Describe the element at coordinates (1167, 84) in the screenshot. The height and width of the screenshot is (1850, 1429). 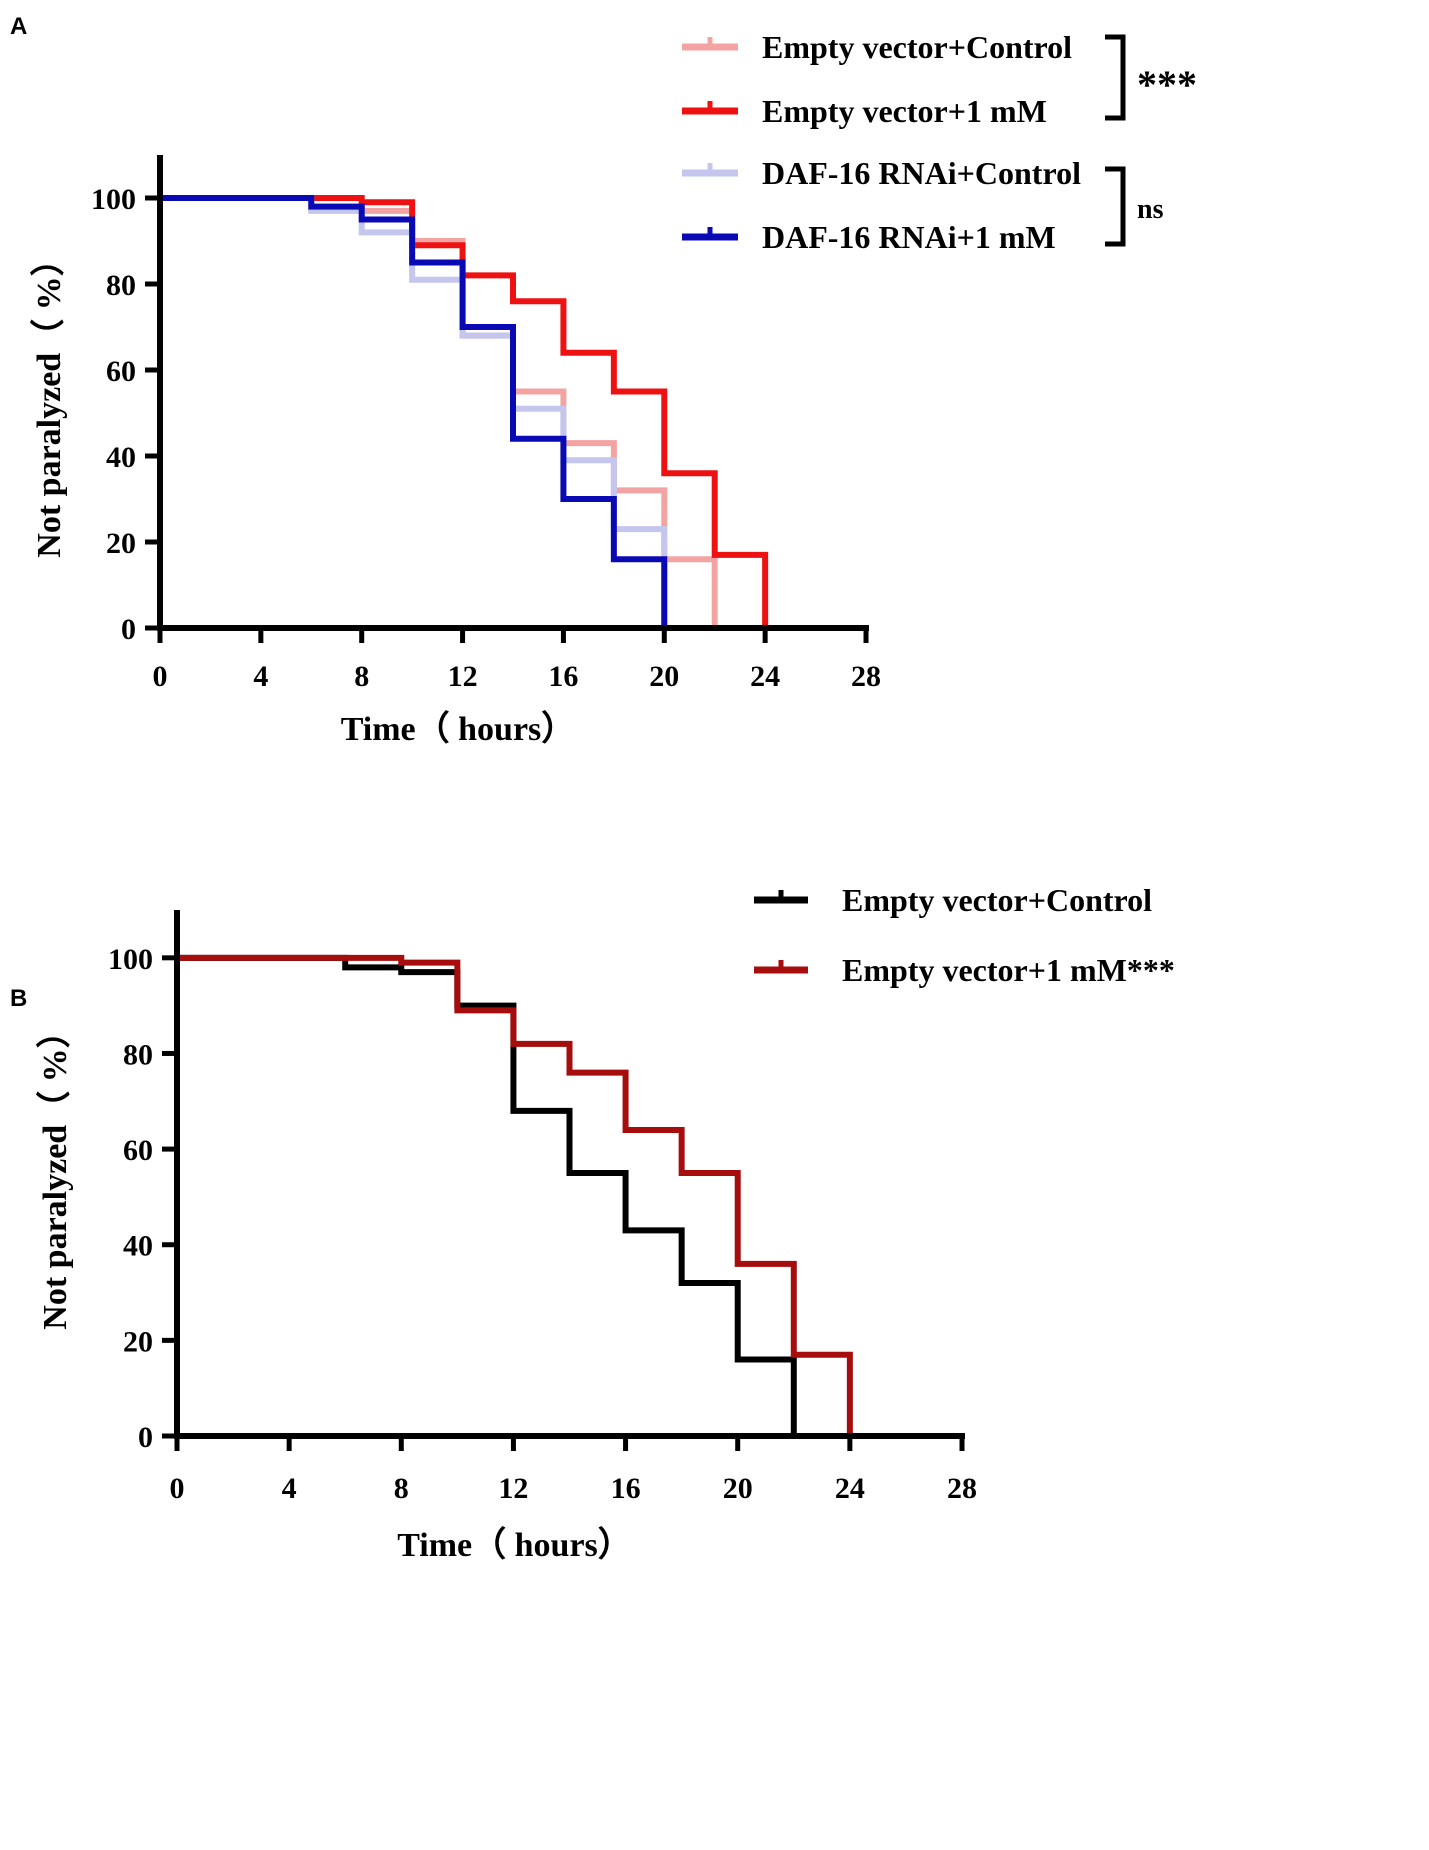
I see `significance-label: ***` at that location.